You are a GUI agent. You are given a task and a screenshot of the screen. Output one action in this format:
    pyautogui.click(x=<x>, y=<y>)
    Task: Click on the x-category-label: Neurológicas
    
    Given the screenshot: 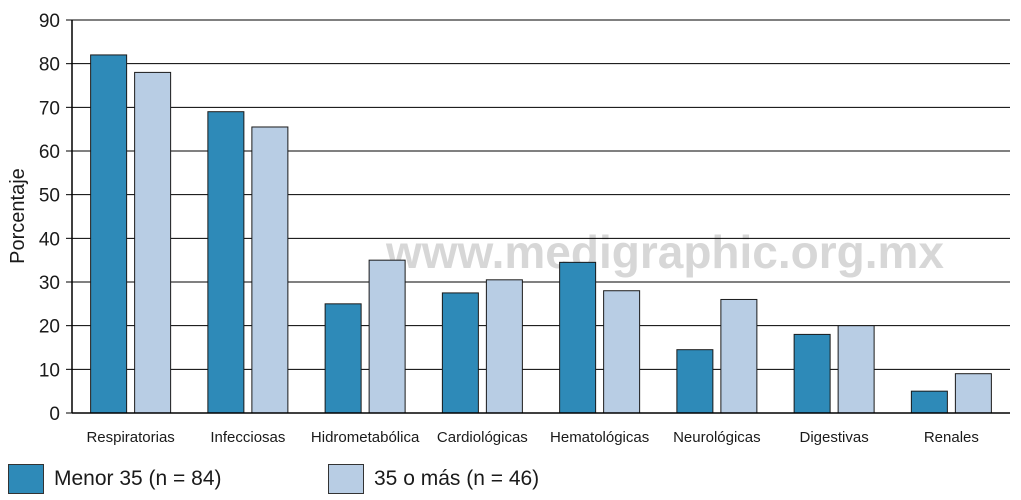 What is the action you would take?
    pyautogui.click(x=717, y=437)
    